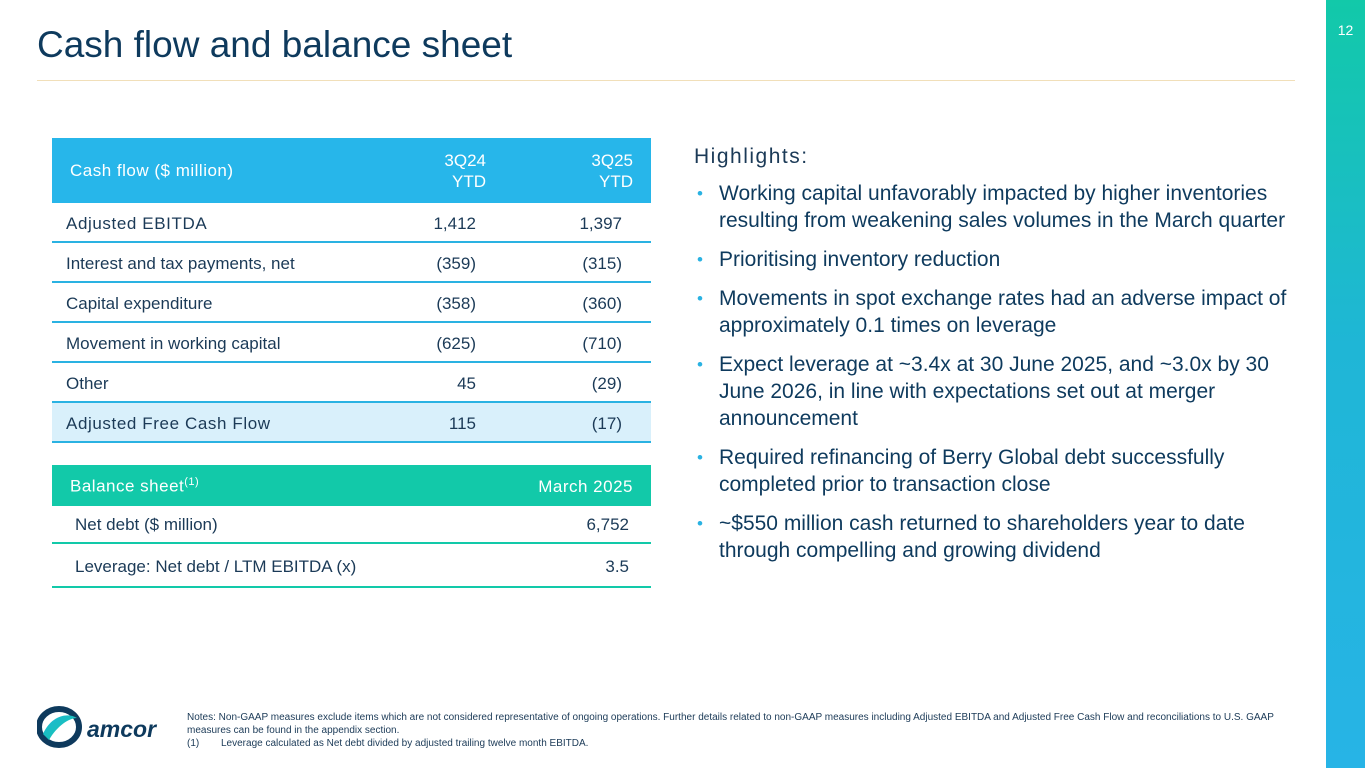  What do you see at coordinates (602, 303) in the screenshot?
I see `row-value-3q25: (360)` at bounding box center [602, 303].